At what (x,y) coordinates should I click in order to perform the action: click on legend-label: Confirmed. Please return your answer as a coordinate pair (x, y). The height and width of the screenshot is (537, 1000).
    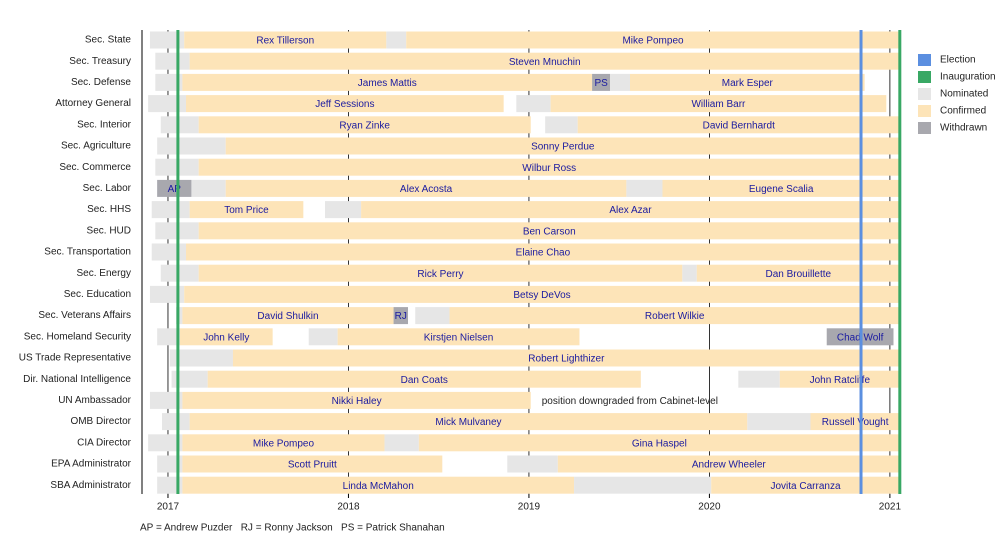
    Looking at the image, I should click on (963, 111).